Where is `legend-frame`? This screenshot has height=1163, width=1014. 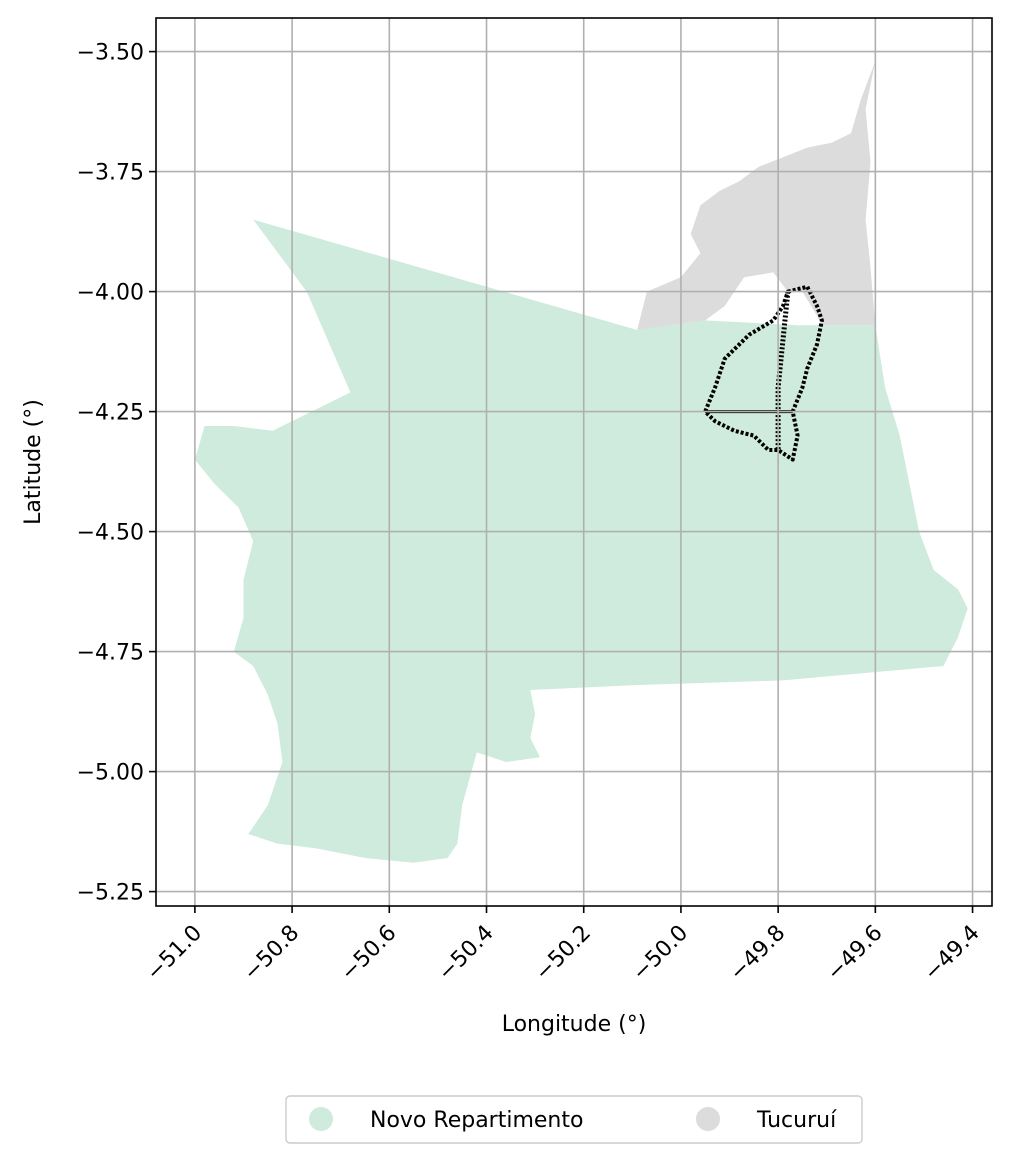
legend-frame is located at coordinates (574, 1119).